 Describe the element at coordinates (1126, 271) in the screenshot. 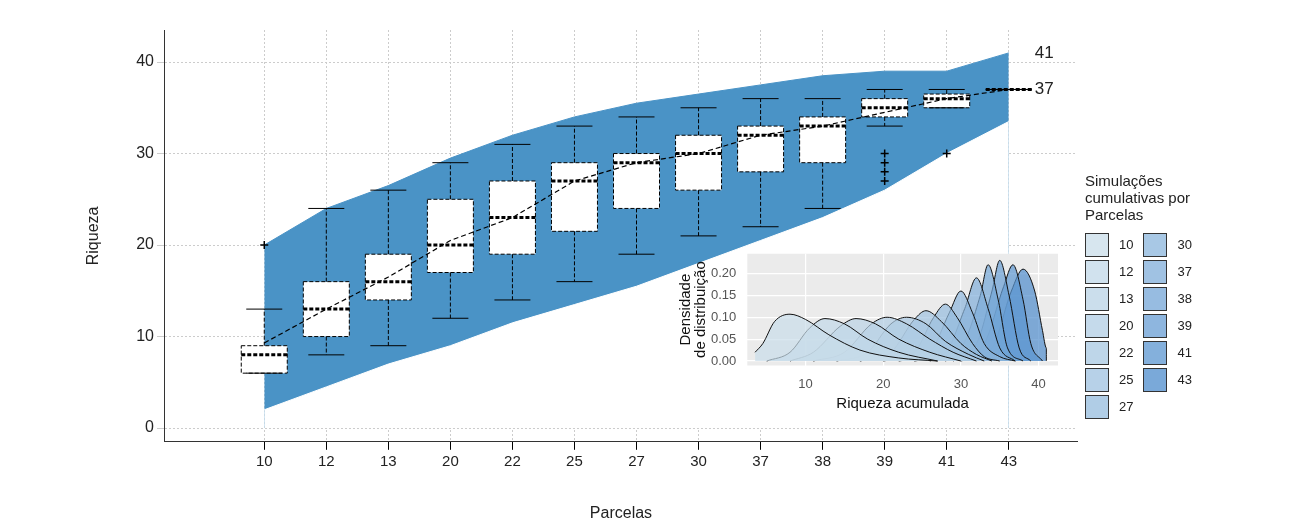

I see `legend-label: 12` at that location.